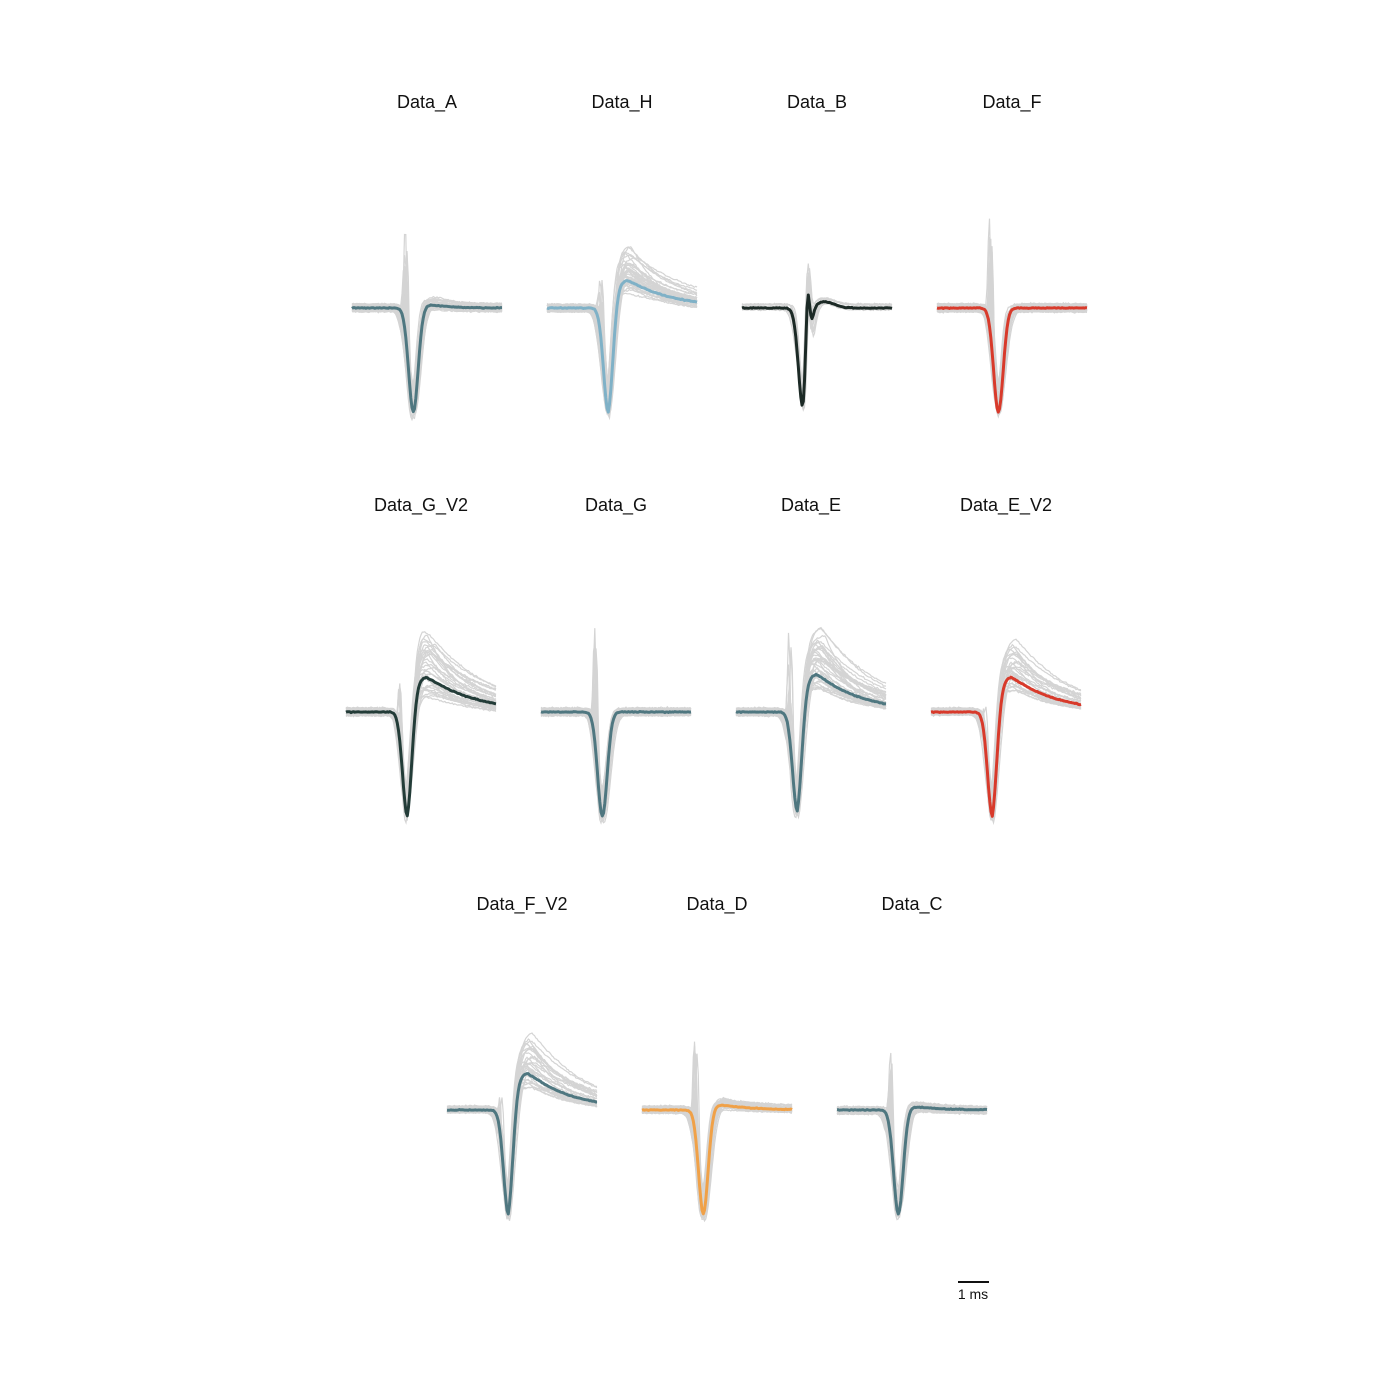 The width and height of the screenshot is (1400, 1400). What do you see at coordinates (421, 505) in the screenshot?
I see `panel-title: Data_G_V2` at bounding box center [421, 505].